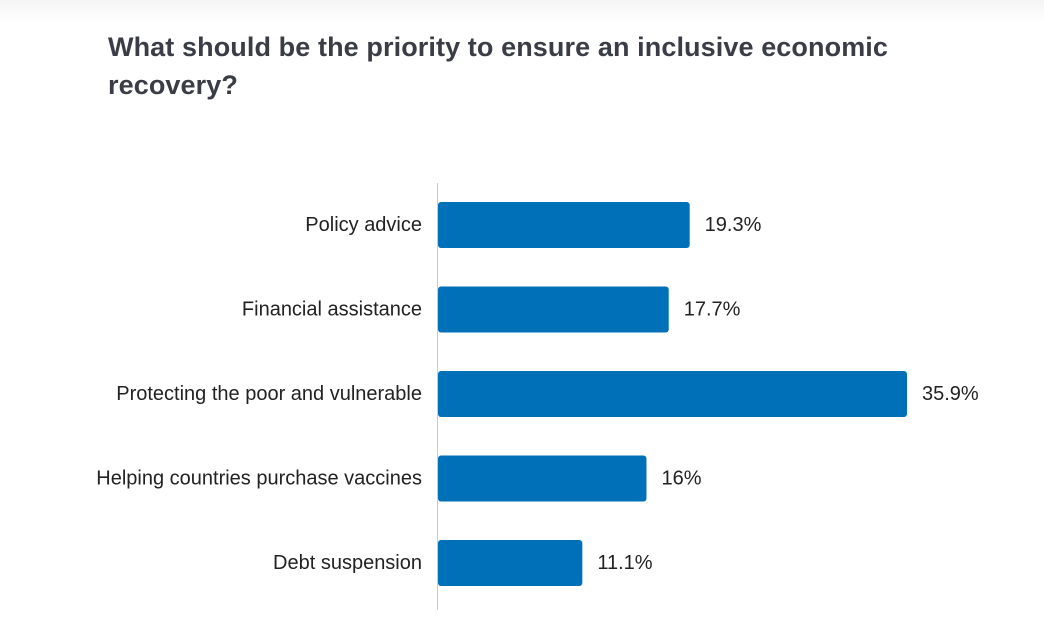 The width and height of the screenshot is (1044, 634). I want to click on category-label: Protecting the poor and vulnerable, so click(269, 394).